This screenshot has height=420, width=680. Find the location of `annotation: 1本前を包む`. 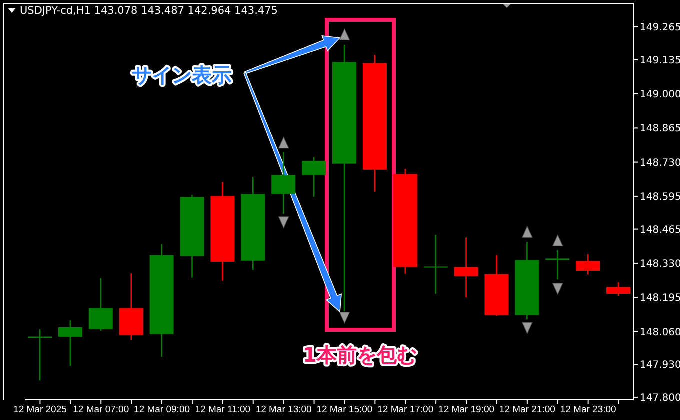

annotation: 1本前を包む is located at coordinates (360, 355).